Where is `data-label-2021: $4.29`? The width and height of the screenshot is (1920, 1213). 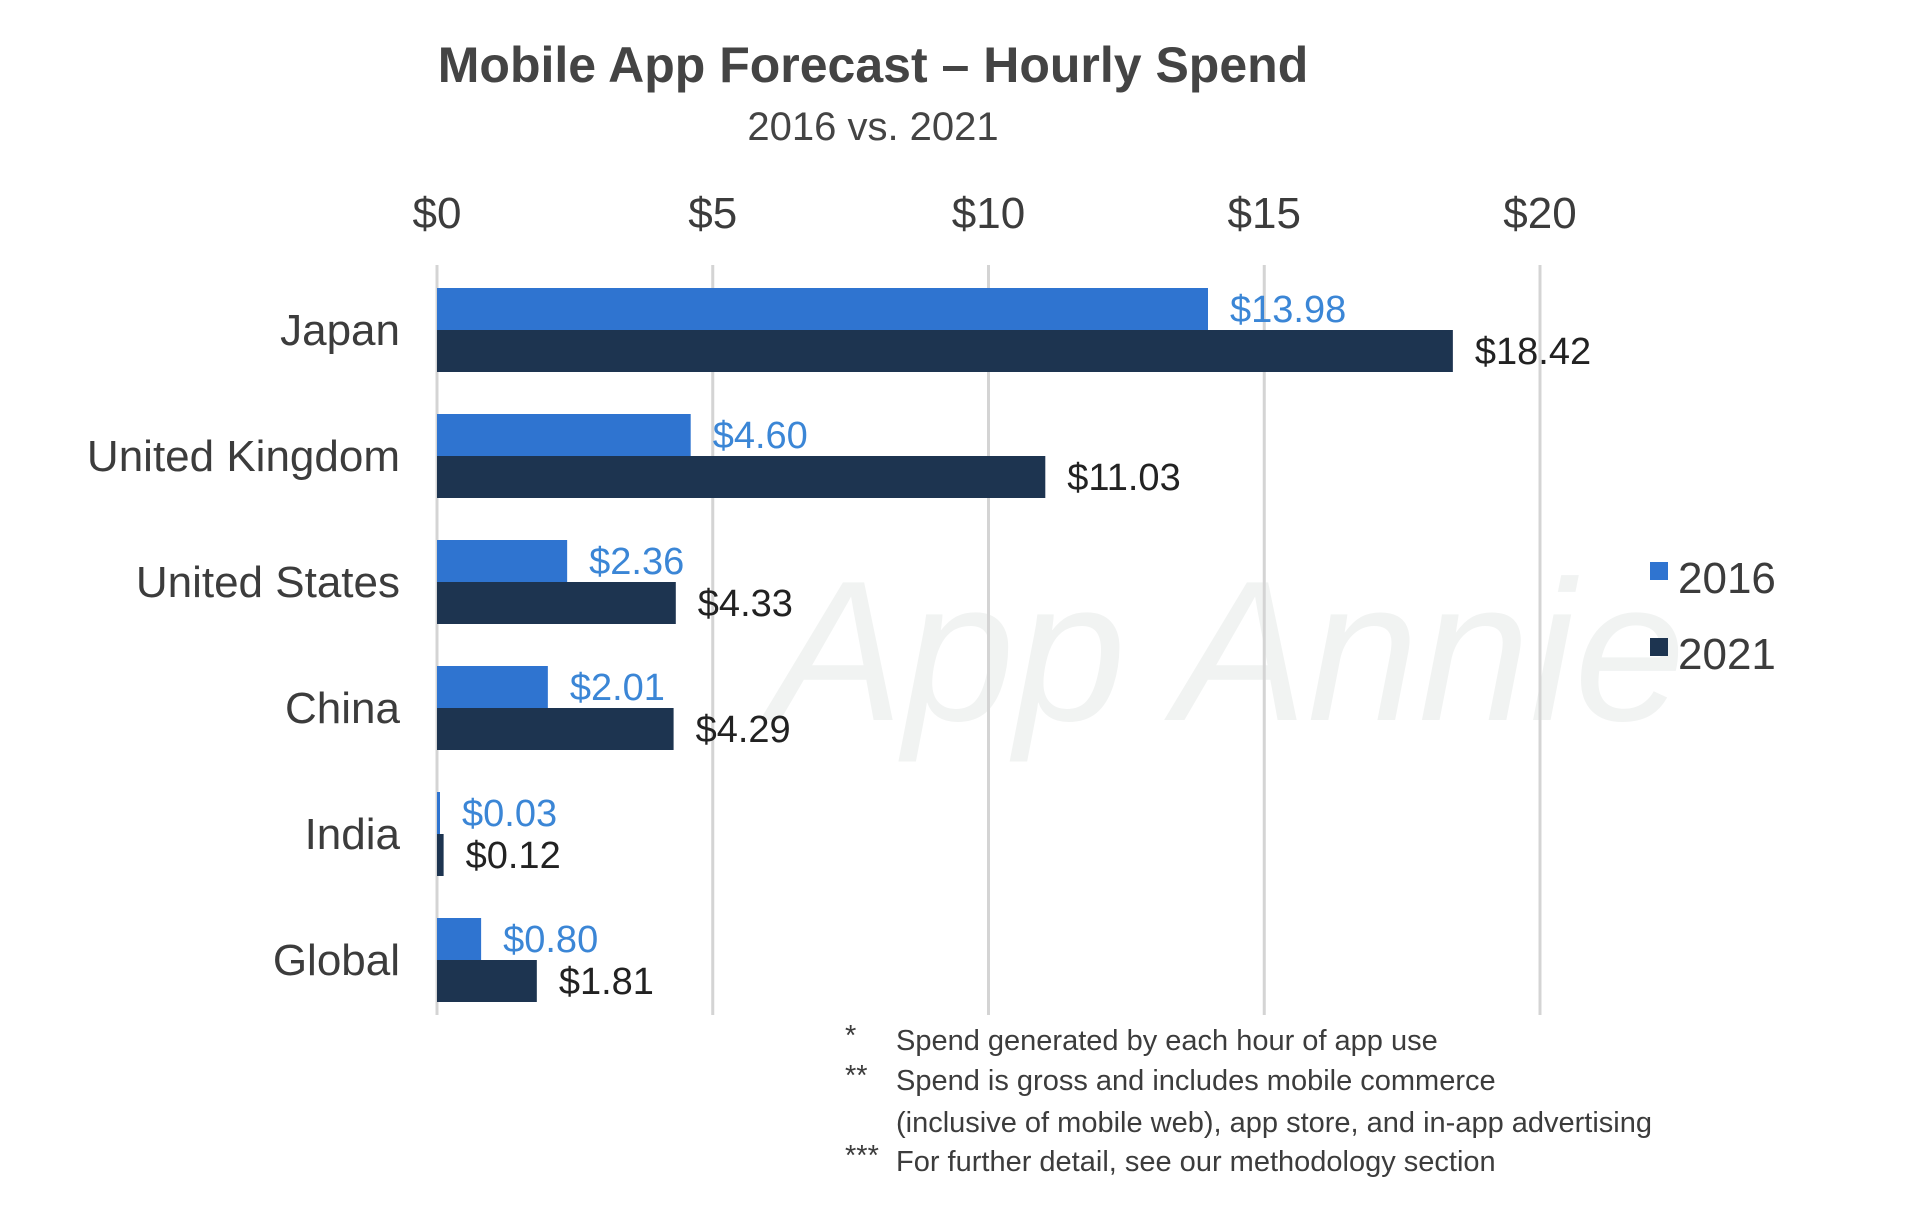 data-label-2021: $4.29 is located at coordinates (743, 730).